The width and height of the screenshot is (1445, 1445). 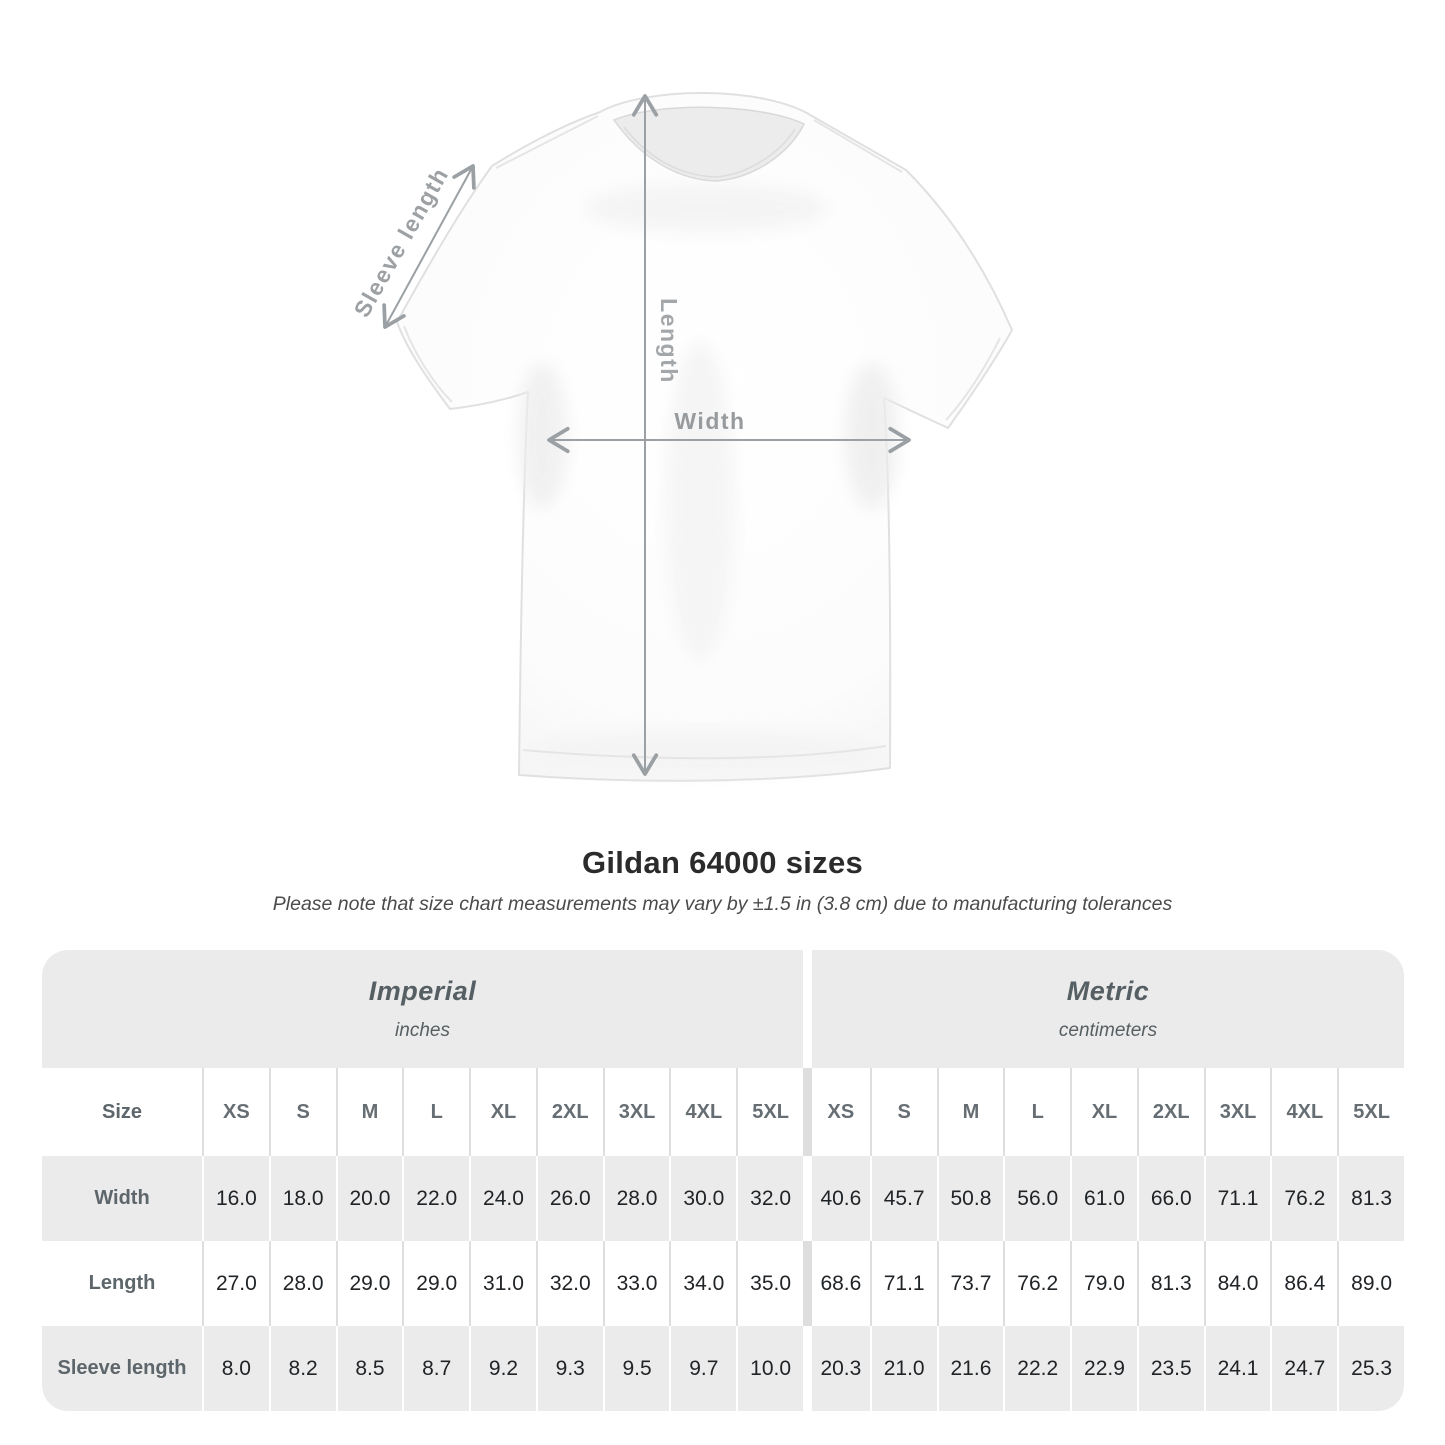 What do you see at coordinates (836, 1283) in the screenshot?
I see `value-cell: 68.6` at bounding box center [836, 1283].